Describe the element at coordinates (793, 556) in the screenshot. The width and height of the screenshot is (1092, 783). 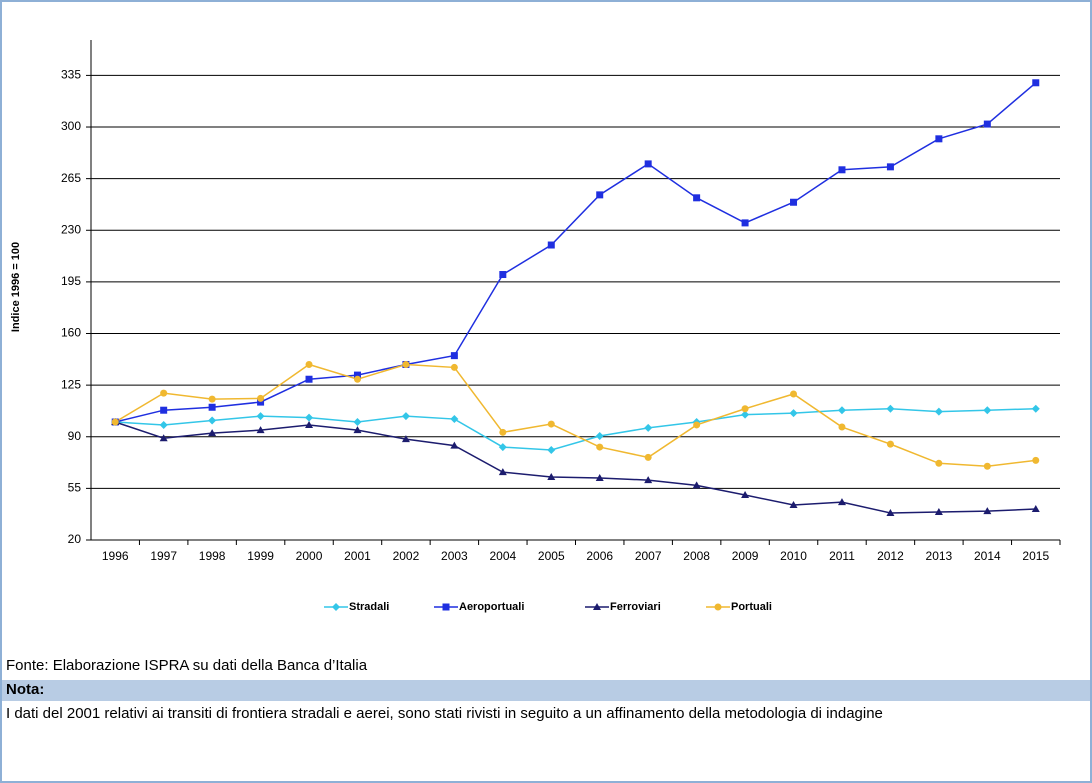
I see `x-tick-label: 2010` at that location.